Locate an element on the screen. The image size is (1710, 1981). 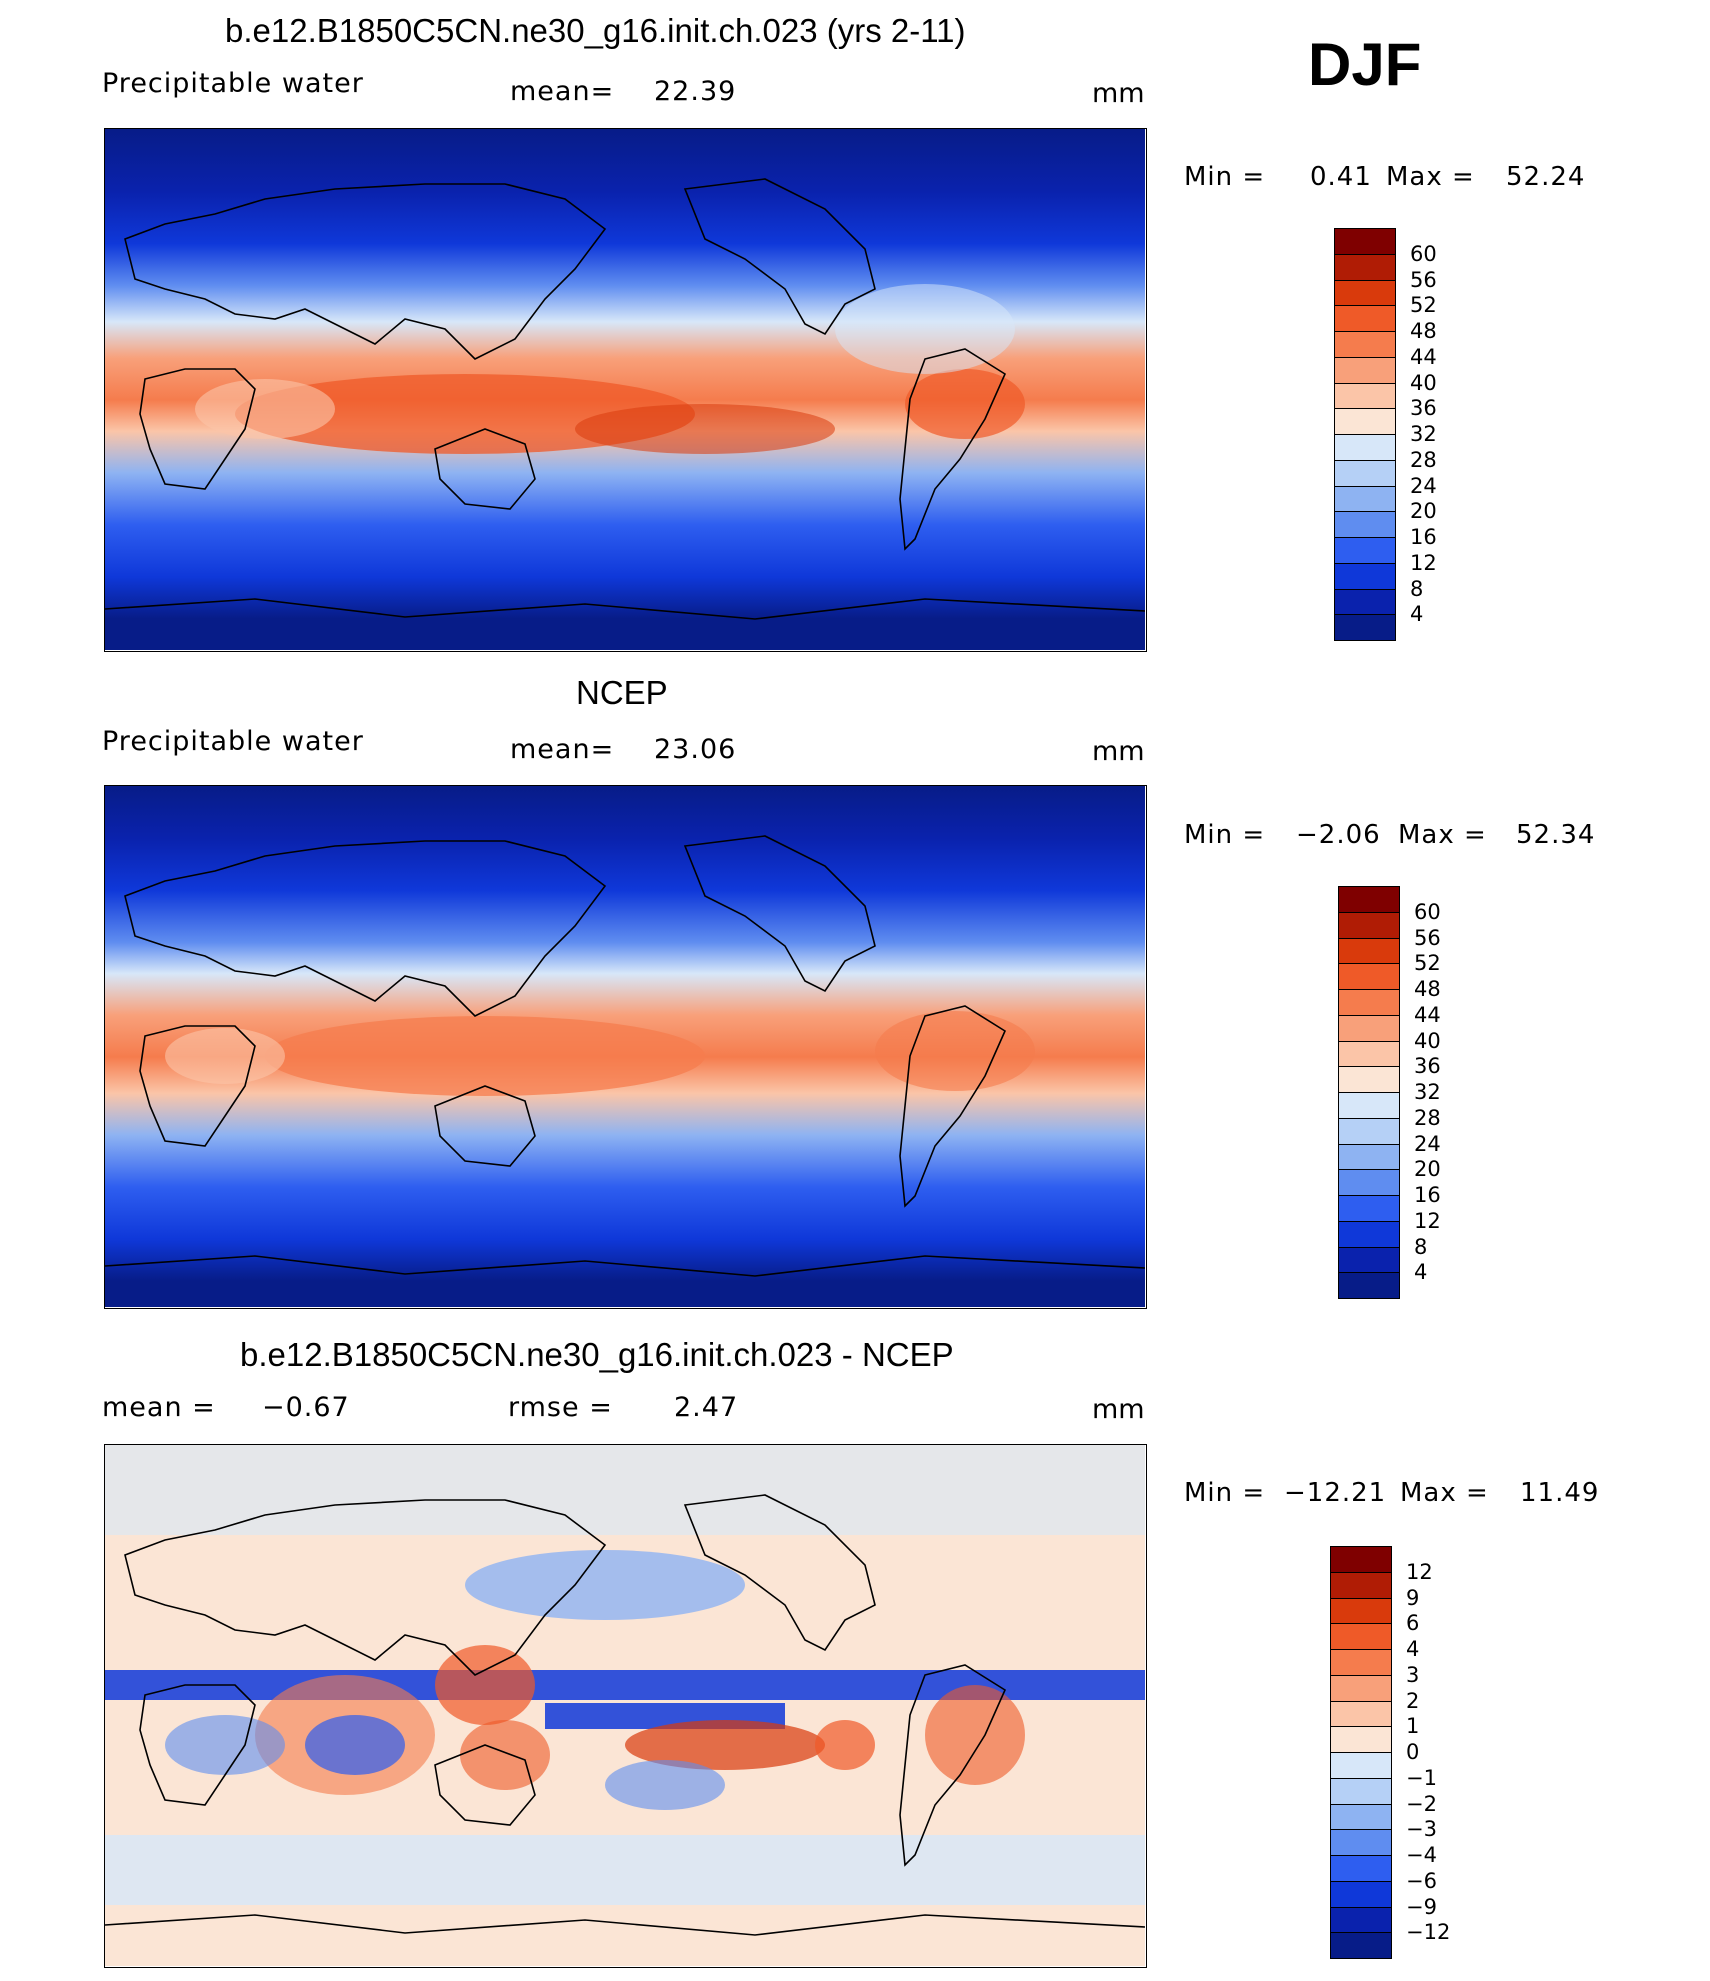
panel1-colorbar-label: 28 is located at coordinates (1423, 459).